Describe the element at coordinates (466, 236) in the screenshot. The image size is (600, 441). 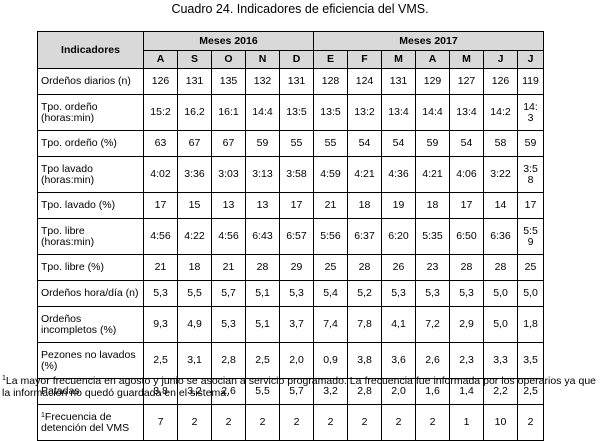
I see `value-cell: 6:50` at that location.